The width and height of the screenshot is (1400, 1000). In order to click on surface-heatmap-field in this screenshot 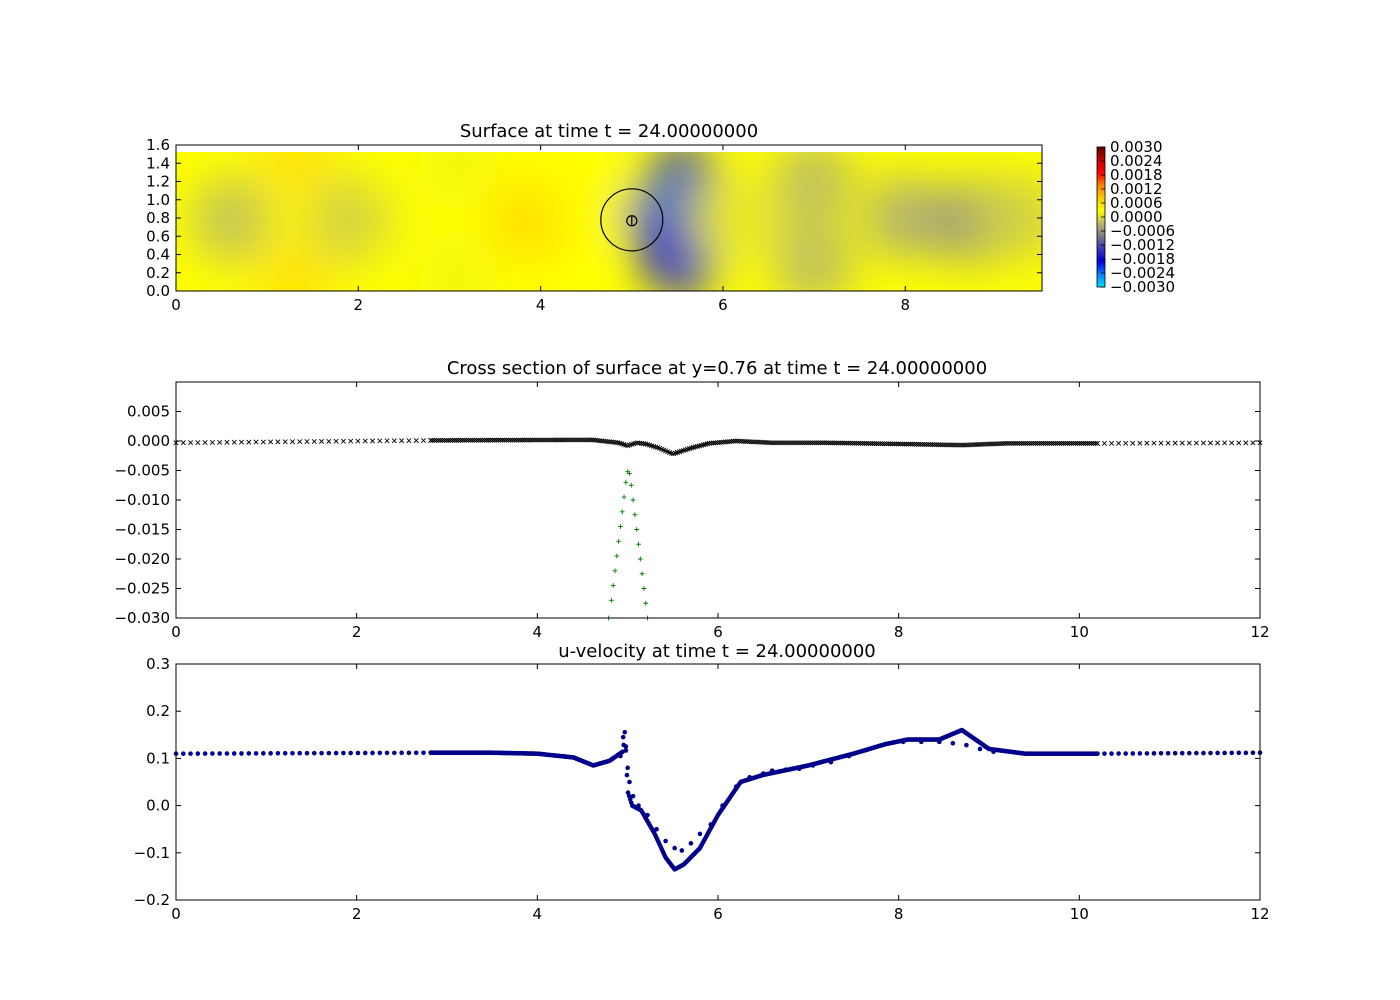, I will do `click(609, 221)`.